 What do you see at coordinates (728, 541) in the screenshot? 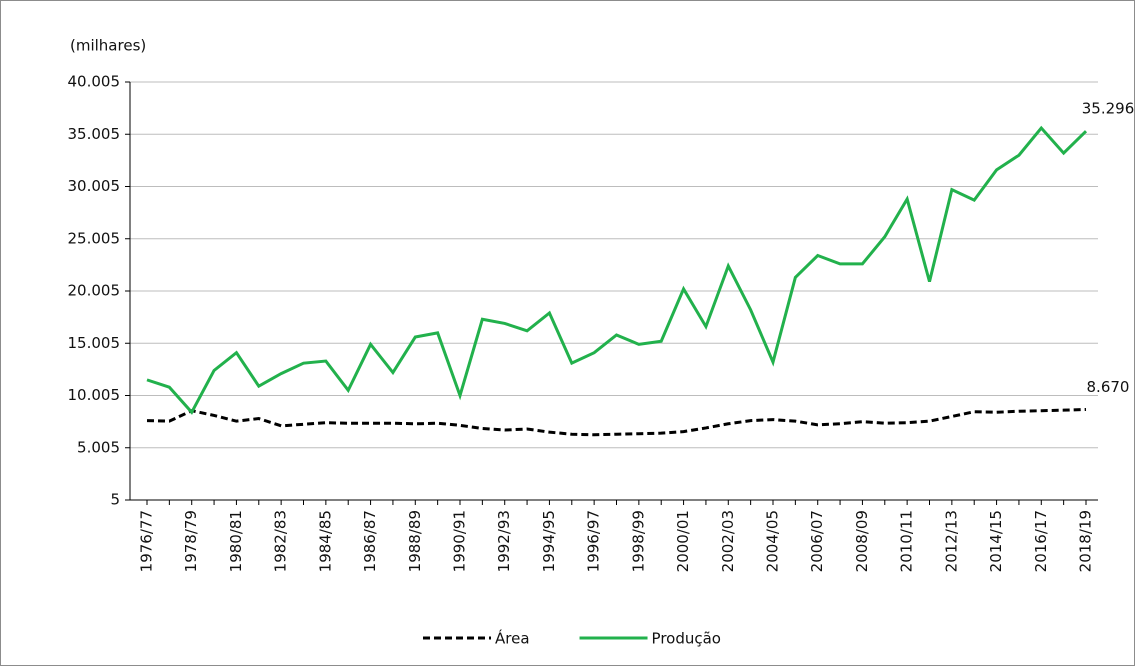
I see `x-tick-label: 2002/03` at bounding box center [728, 541].